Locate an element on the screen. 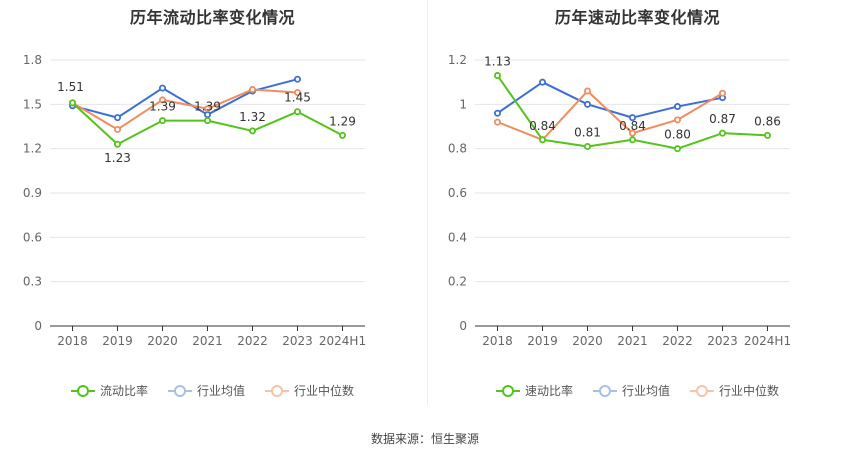  chart-legend: 流动比率 行业均值 行业中位数 is located at coordinates (212, 390).